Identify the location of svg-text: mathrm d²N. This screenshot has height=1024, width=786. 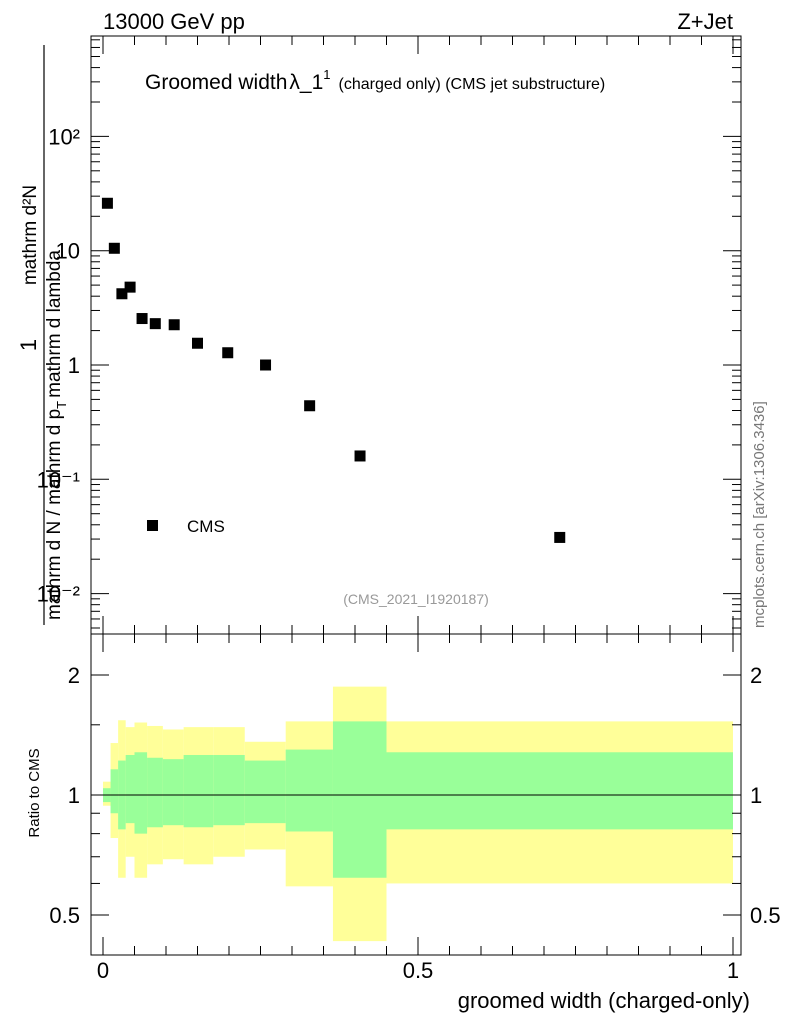
(30, 235).